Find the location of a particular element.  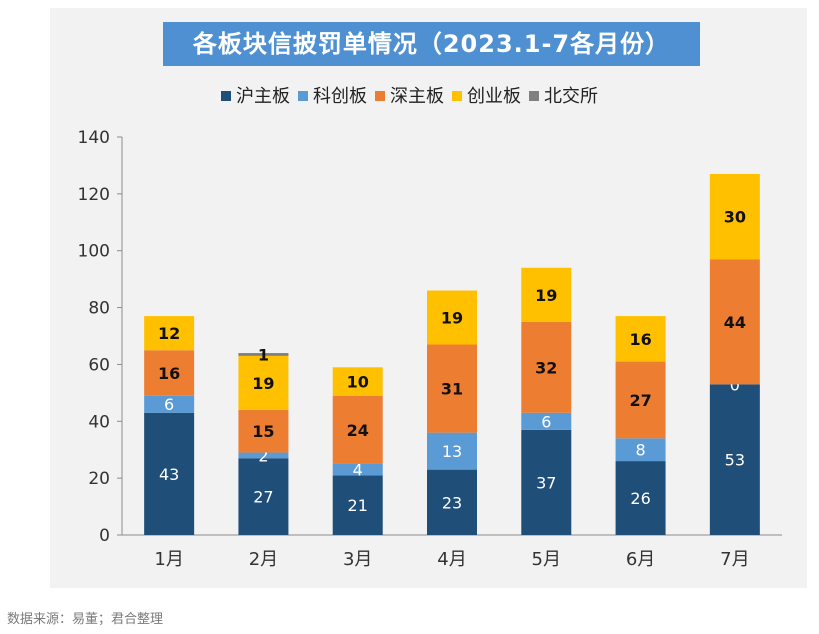

data-label: 32 is located at coordinates (546, 367).